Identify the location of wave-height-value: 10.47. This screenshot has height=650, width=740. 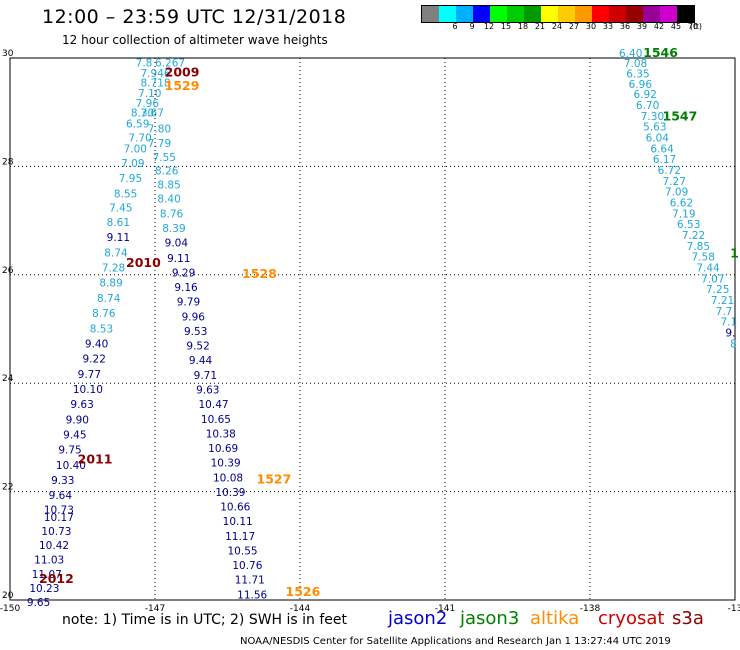
(214, 405).